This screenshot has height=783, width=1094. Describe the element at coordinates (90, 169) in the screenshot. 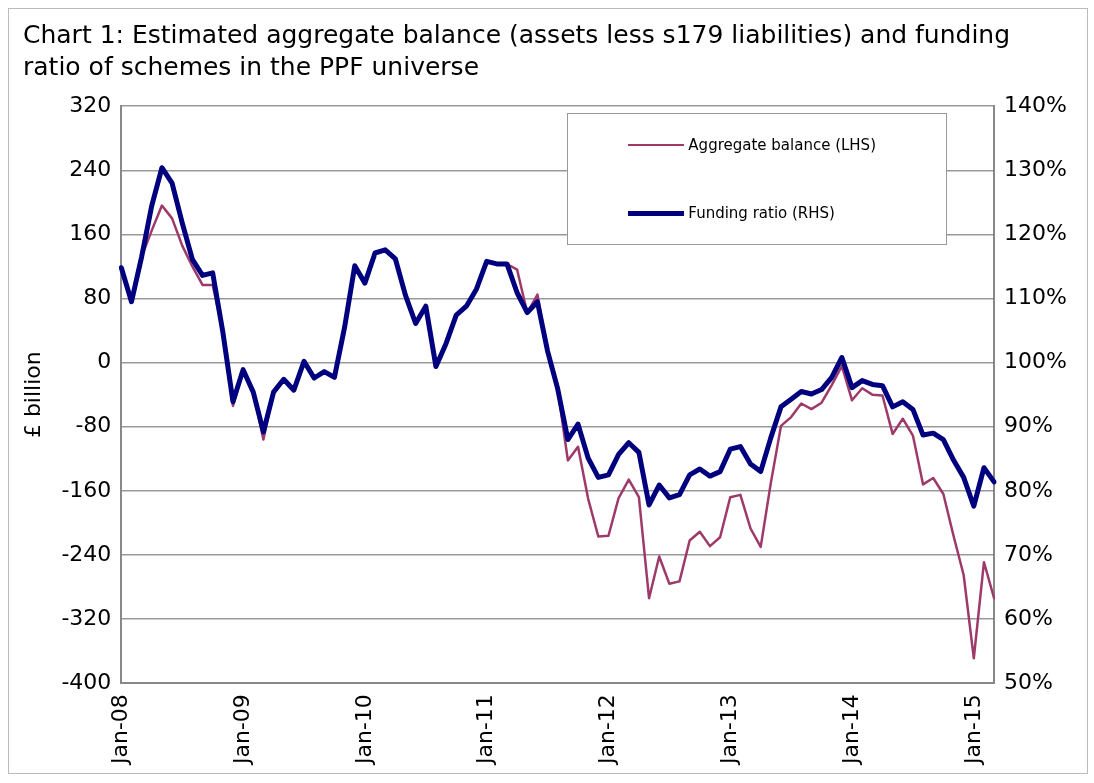

I see `y-tick-label: 240` at that location.